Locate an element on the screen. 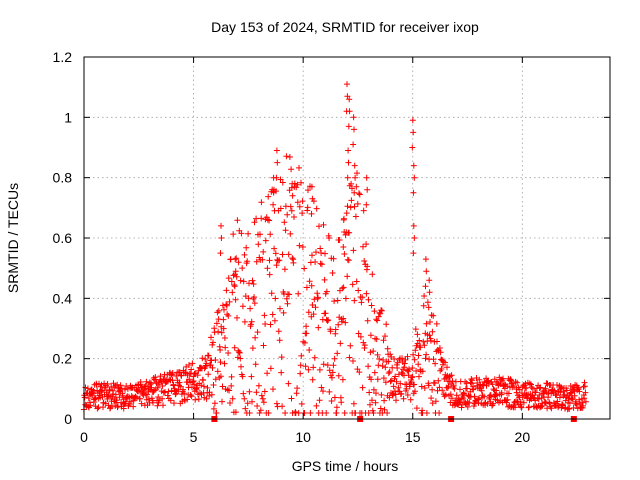 The image size is (640, 480). x-axis-label: GPS time / hours is located at coordinates (345, 466).